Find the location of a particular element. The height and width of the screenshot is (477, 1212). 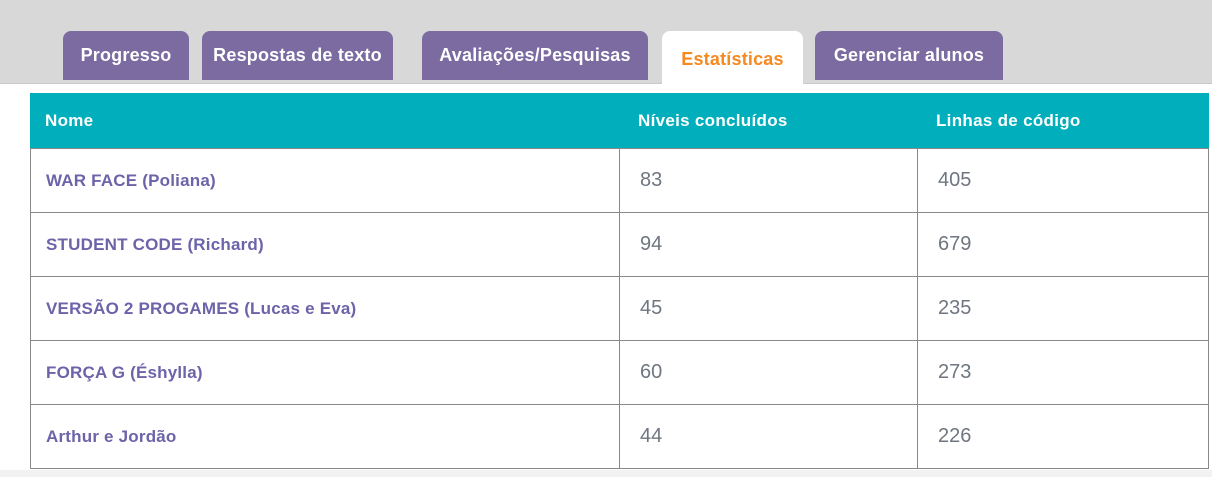

table-row: STUDENT CODE (Richard) 94 679 is located at coordinates (619, 244).